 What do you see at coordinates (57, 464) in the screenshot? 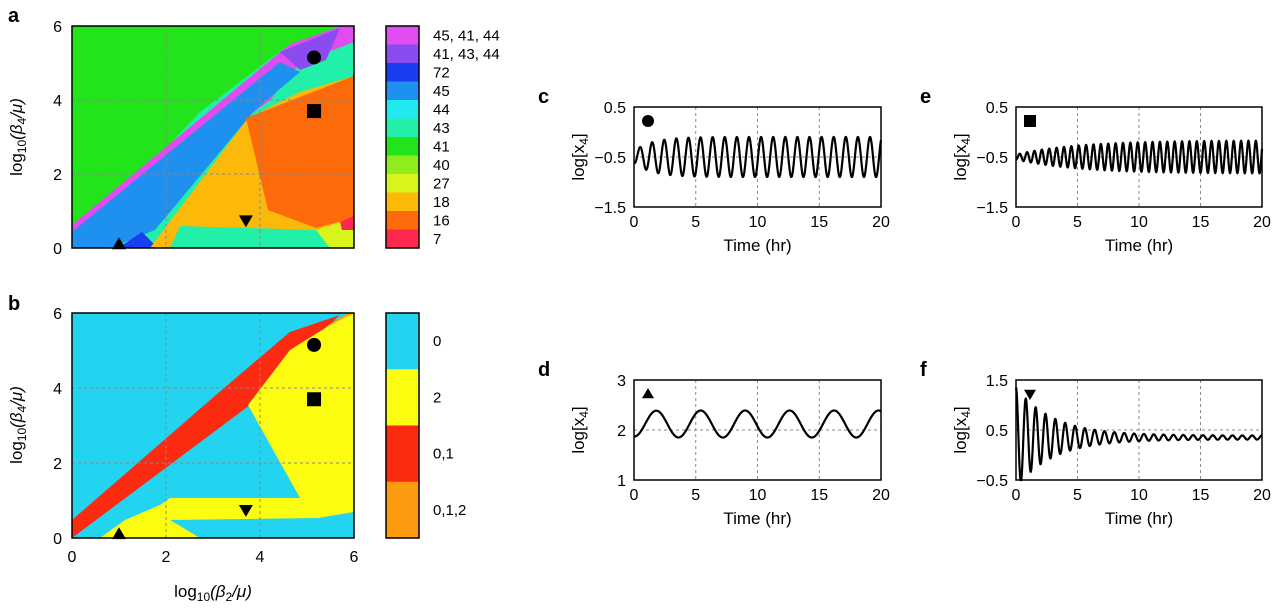
I see `y-tick-label: 2` at bounding box center [57, 464].